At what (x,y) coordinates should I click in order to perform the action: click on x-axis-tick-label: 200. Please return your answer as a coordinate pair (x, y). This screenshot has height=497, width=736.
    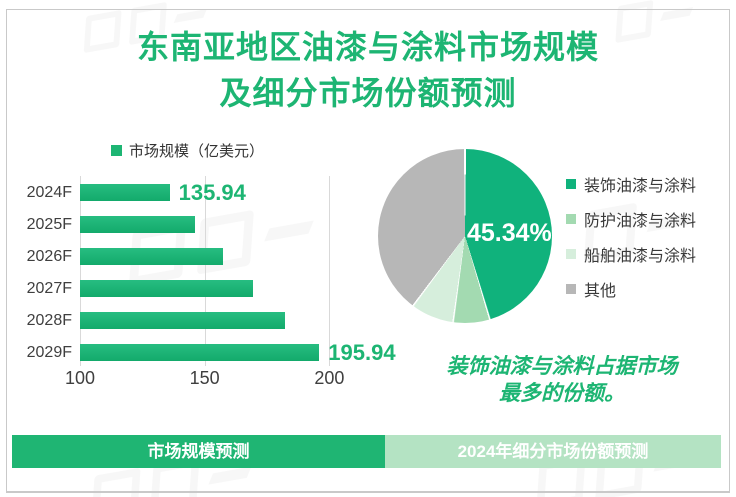
    Looking at the image, I should click on (329, 378).